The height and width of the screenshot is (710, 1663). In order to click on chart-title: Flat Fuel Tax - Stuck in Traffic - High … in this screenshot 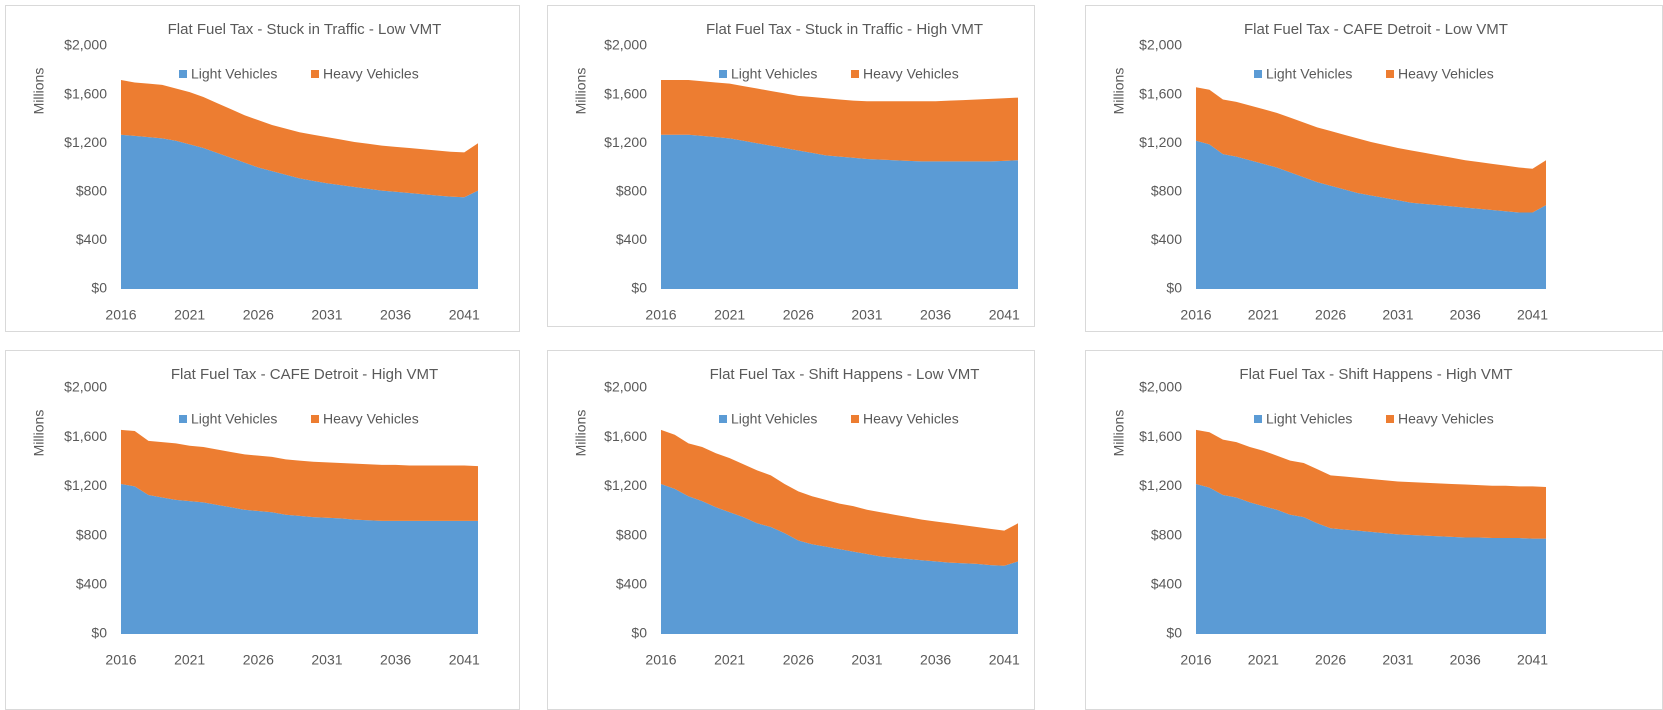, I will do `click(844, 29)`.